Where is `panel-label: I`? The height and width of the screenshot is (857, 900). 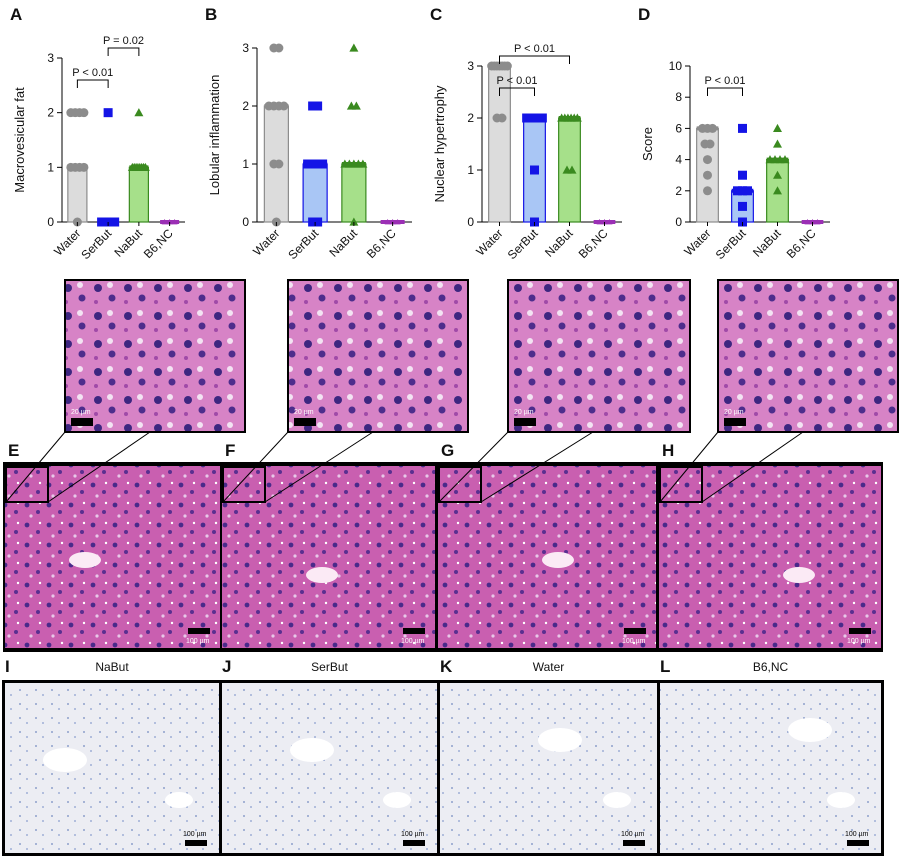
panel-label: I is located at coordinates (7, 666).